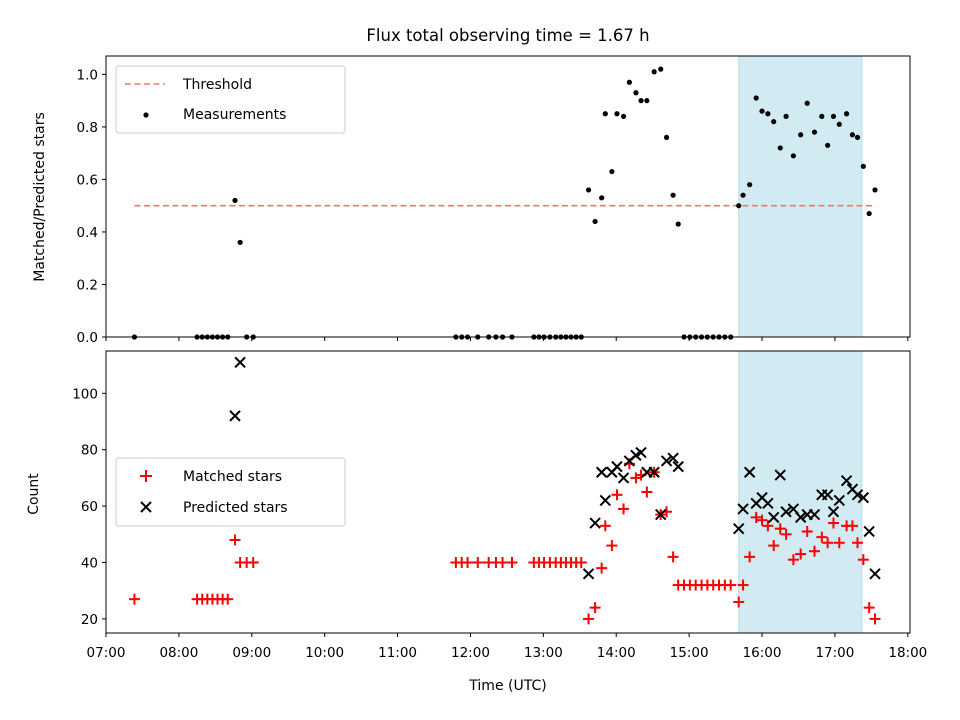  What do you see at coordinates (235, 508) in the screenshot?
I see `legend-predicted-label: Predicted stars` at bounding box center [235, 508].